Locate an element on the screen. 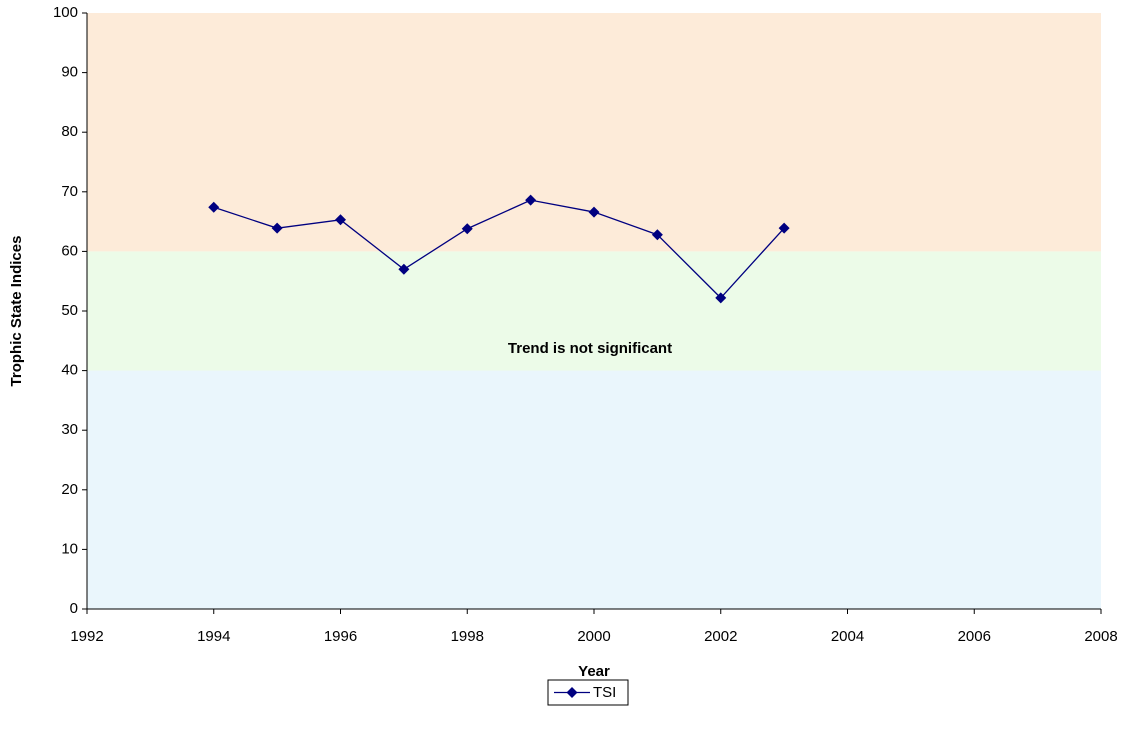 Image resolution: width=1127 pixels, height=733 pixels. y-tick-label: 100 is located at coordinates (65, 12).